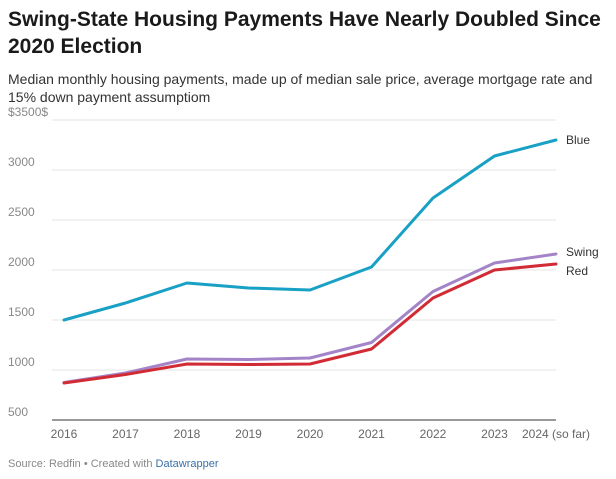 The width and height of the screenshot is (616, 479). What do you see at coordinates (577, 271) in the screenshot?
I see `series-label-red: Red` at bounding box center [577, 271].